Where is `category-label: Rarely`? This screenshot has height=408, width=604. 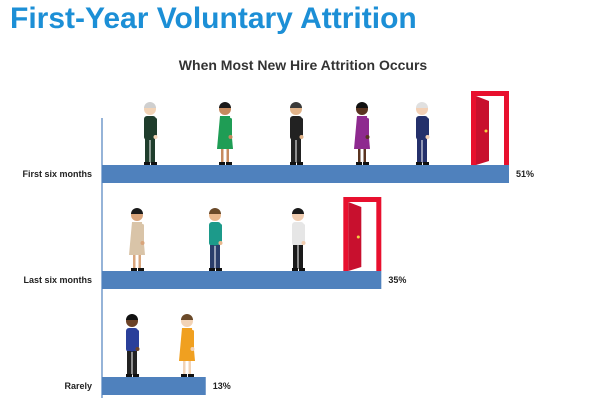 category-label: Rarely is located at coordinates (78, 386).